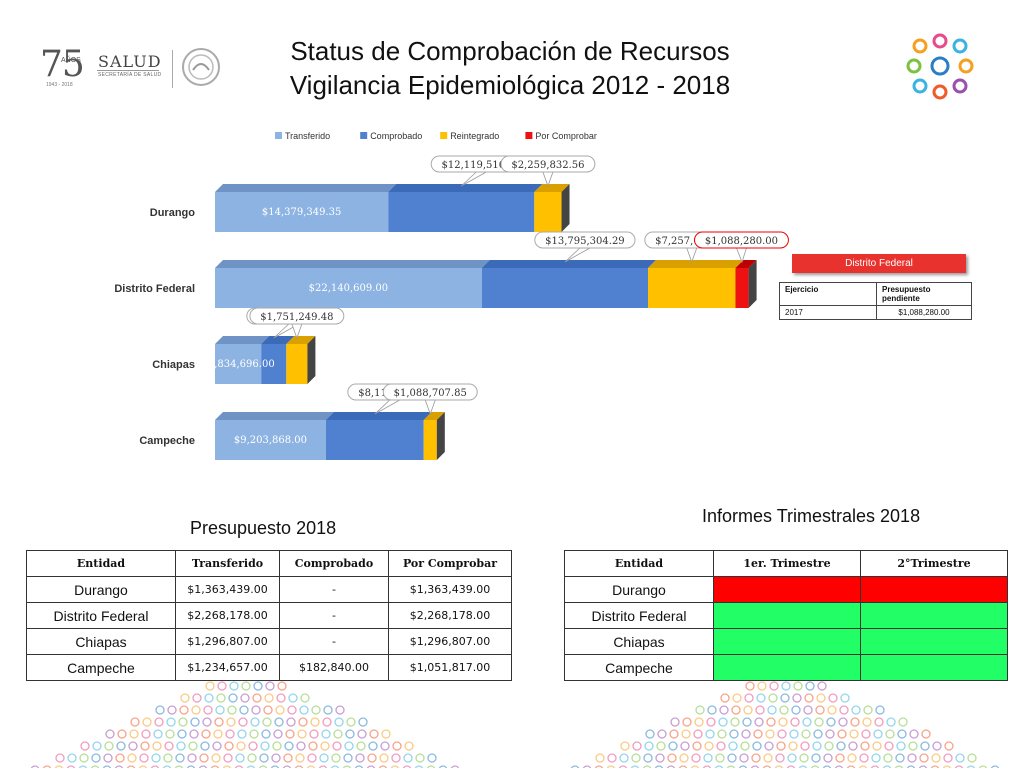  Describe the element at coordinates (173, 213) in the screenshot. I see `category-label: Durango` at that location.